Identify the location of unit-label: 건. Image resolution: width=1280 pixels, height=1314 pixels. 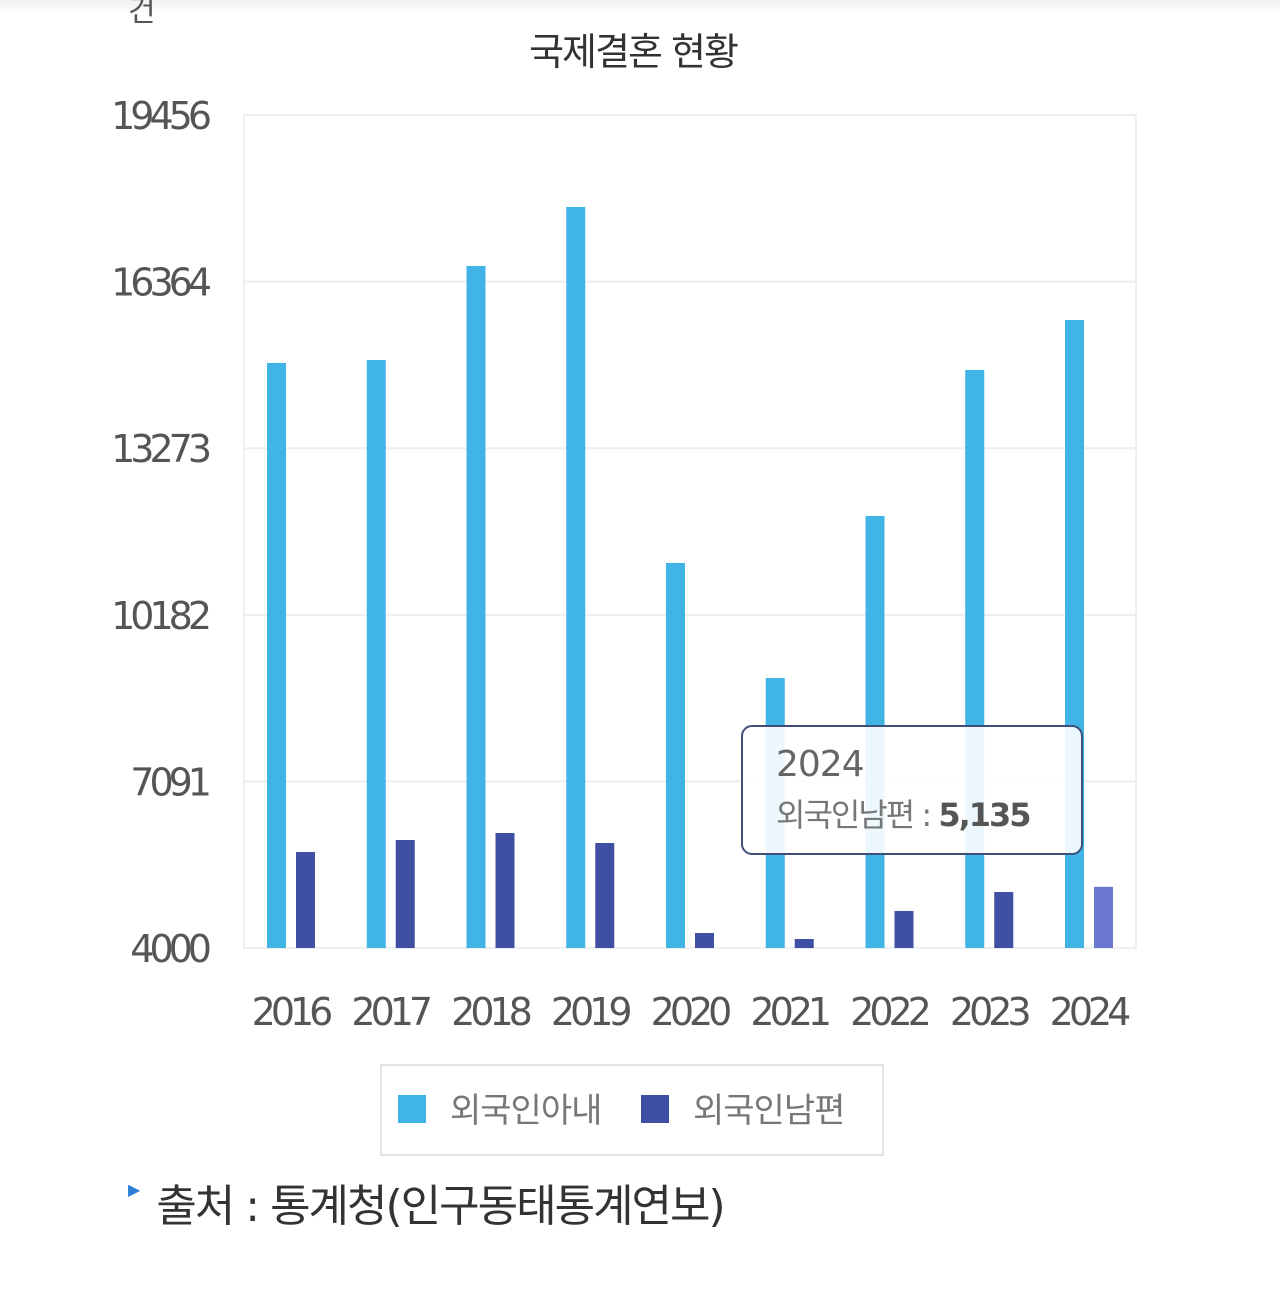
(142, 14).